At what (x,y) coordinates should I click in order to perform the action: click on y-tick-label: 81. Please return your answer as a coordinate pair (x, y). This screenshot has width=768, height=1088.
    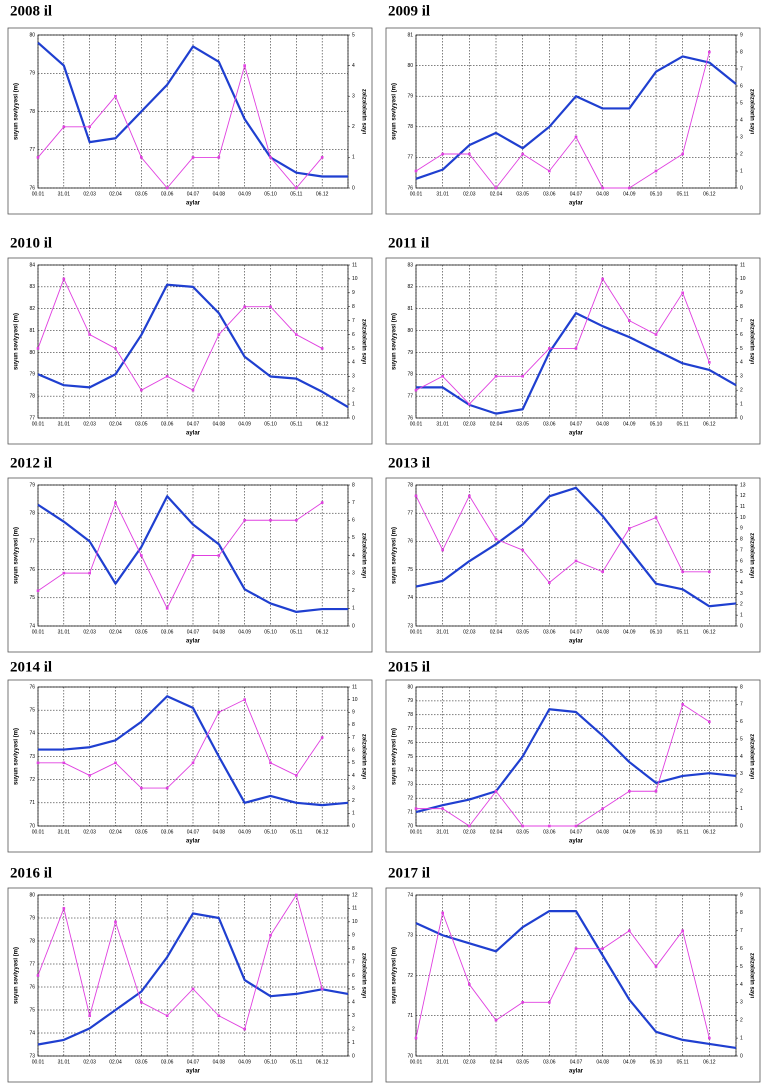
    Looking at the image, I should click on (32, 331).